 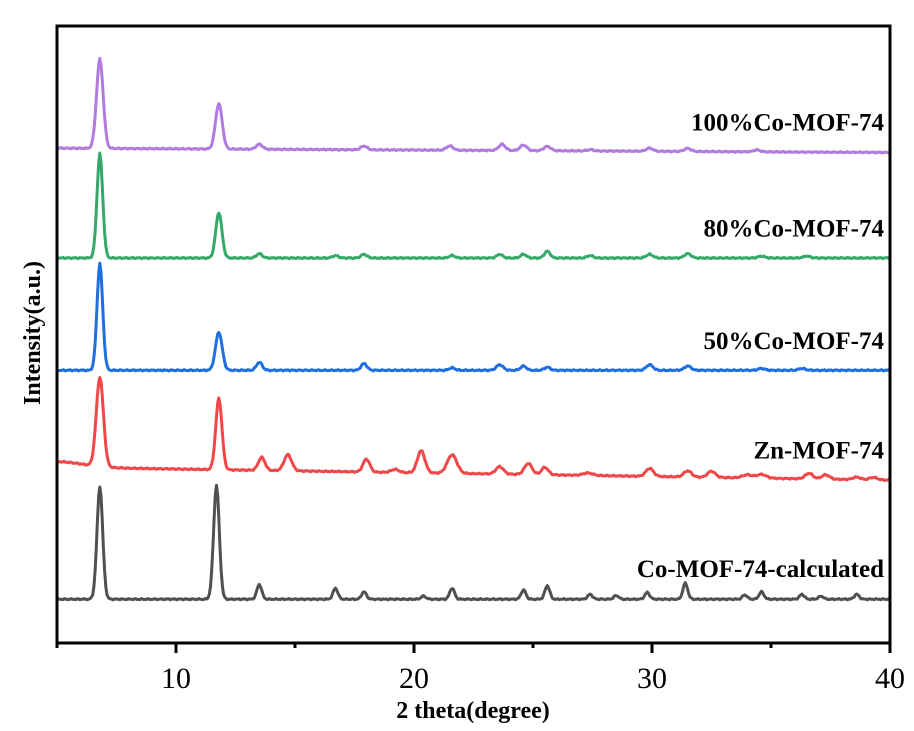 What do you see at coordinates (818, 450) in the screenshot?
I see `series-label: Zn-MOF-74` at bounding box center [818, 450].